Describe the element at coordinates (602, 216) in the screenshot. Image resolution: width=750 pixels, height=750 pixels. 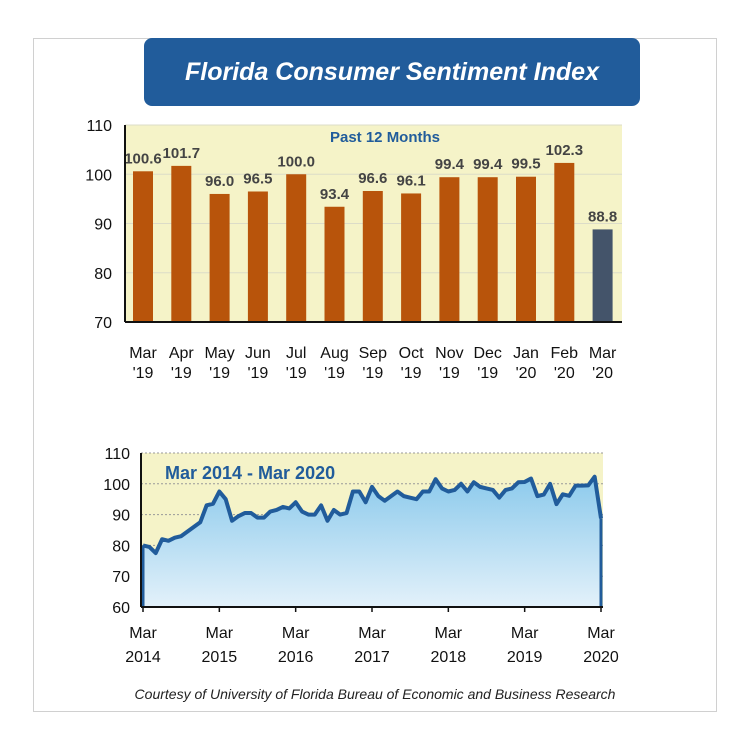
I see `data-label: 88.8` at that location.